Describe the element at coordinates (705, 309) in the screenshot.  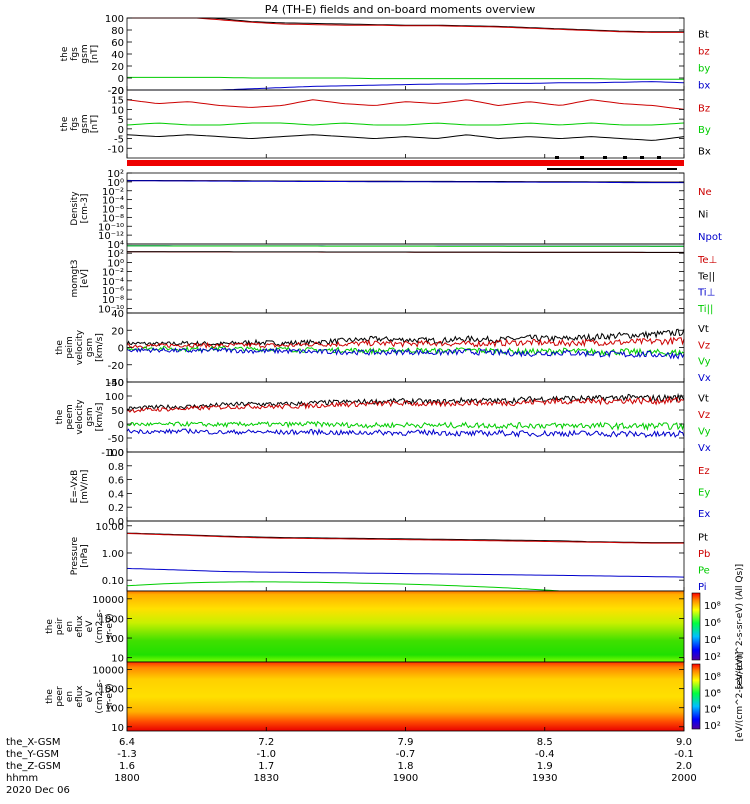
I see `legend-entry: Ti||` at that location.